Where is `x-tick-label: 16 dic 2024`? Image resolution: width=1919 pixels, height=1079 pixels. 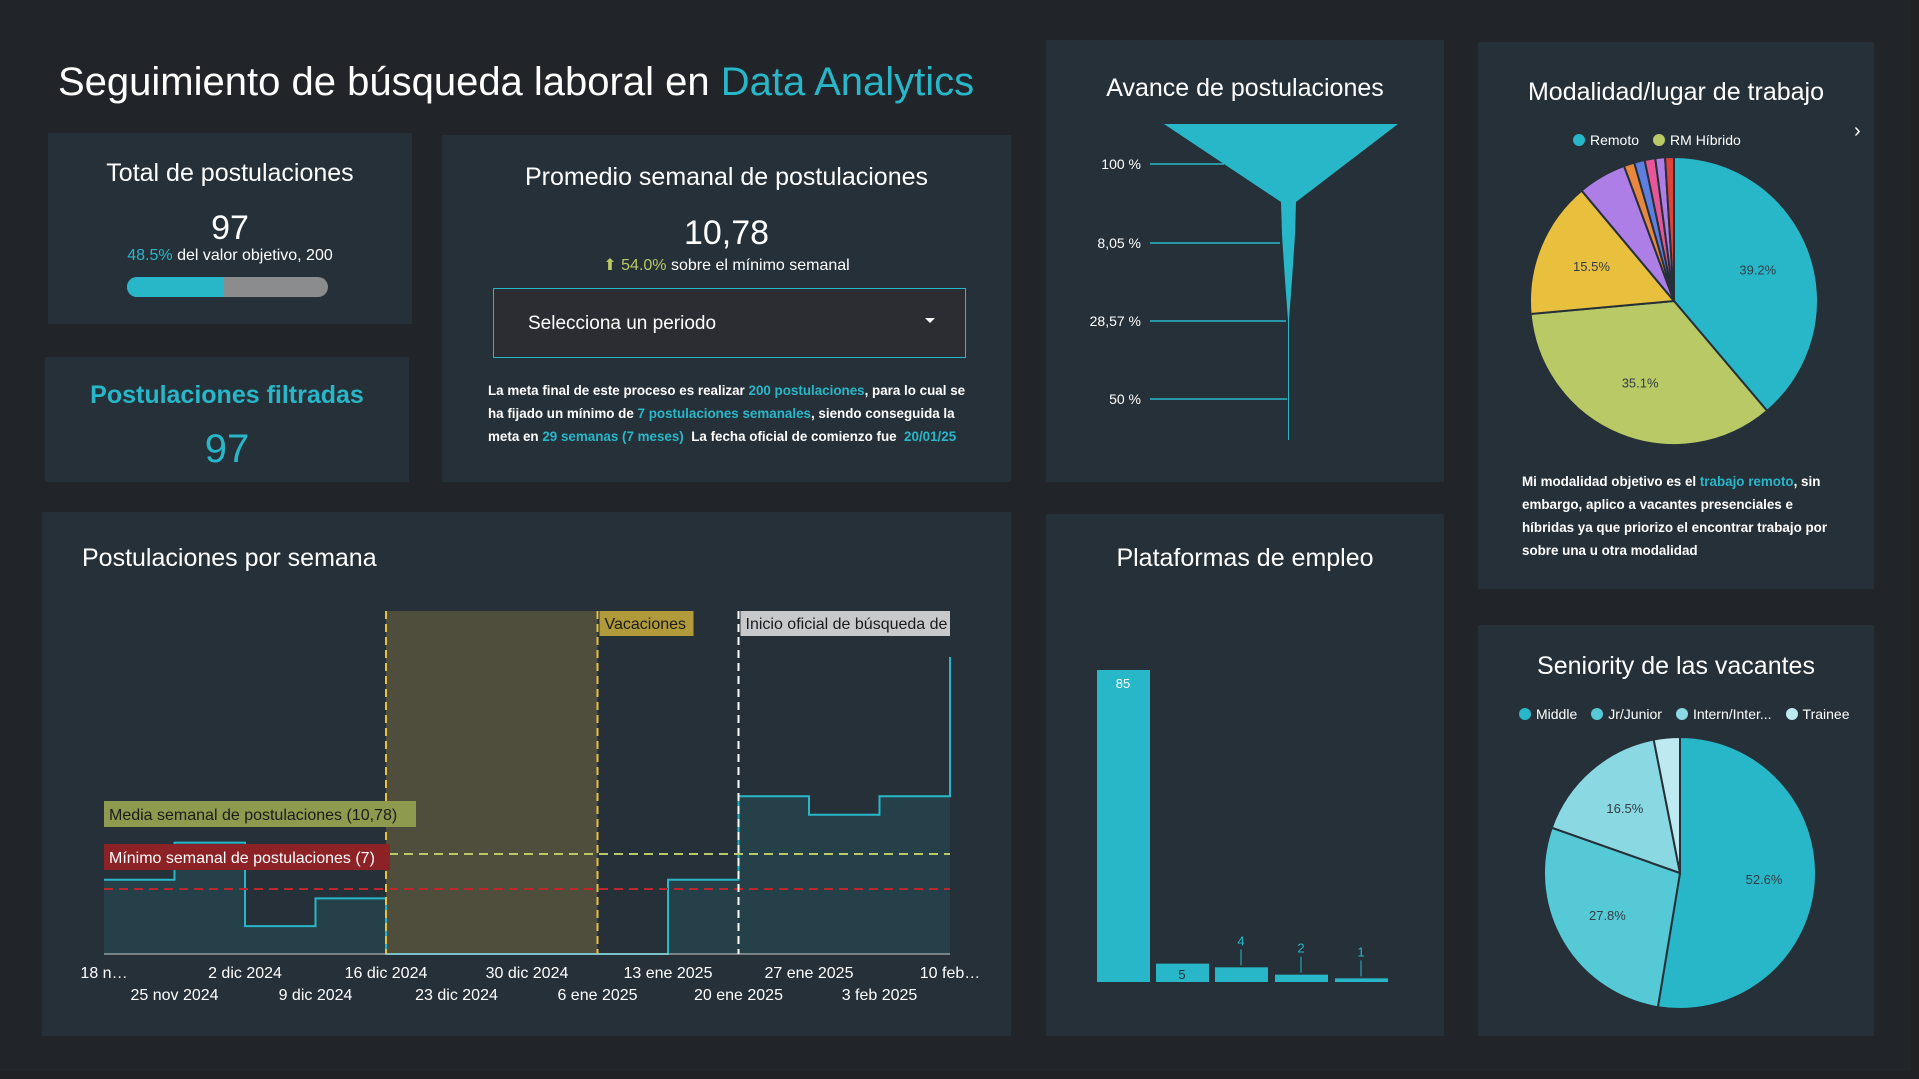 x-tick-label: 16 dic 2024 is located at coordinates (386, 973).